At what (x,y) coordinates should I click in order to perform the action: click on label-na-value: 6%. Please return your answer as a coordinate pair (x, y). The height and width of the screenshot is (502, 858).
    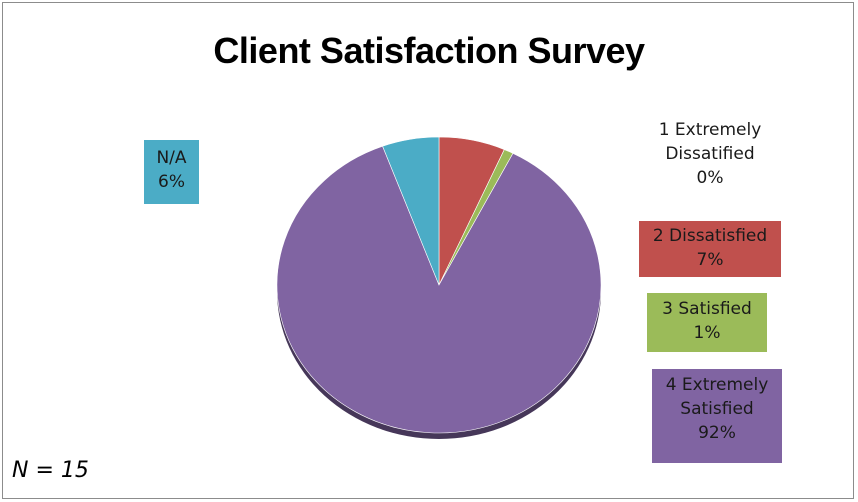
    Looking at the image, I should click on (171, 182).